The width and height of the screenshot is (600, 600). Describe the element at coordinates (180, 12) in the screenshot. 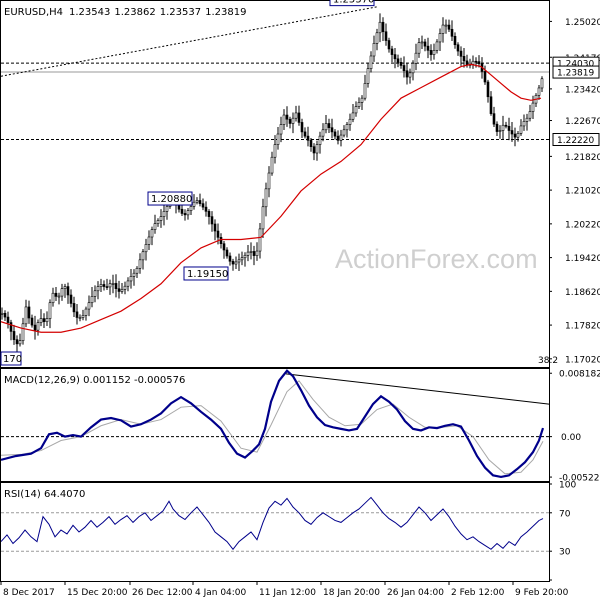

I see `ohlc-low: 1.23537` at that location.